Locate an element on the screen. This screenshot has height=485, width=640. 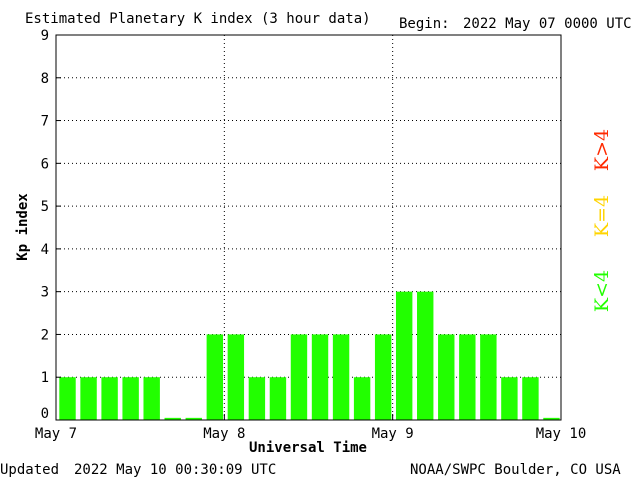
y-axis-label: Kp index is located at coordinates (23, 227).